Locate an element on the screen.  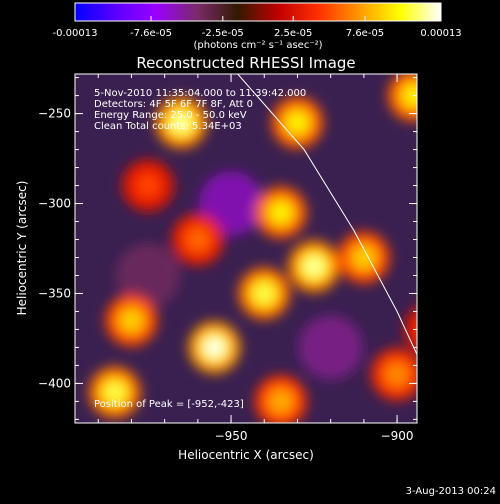
colorbar-unit-label: (photons cm⁻² s⁻¹ asec⁻²) is located at coordinates (257, 45).